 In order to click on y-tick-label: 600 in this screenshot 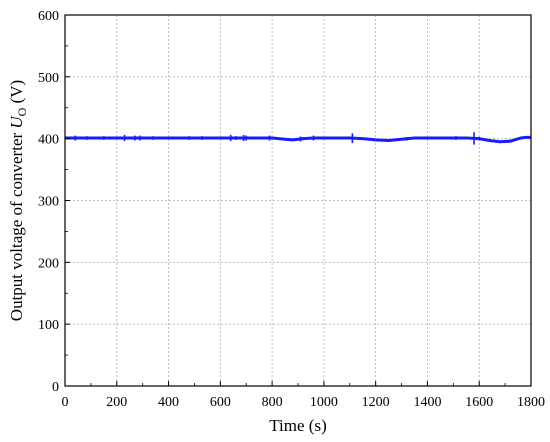, I will do `click(48, 16)`.